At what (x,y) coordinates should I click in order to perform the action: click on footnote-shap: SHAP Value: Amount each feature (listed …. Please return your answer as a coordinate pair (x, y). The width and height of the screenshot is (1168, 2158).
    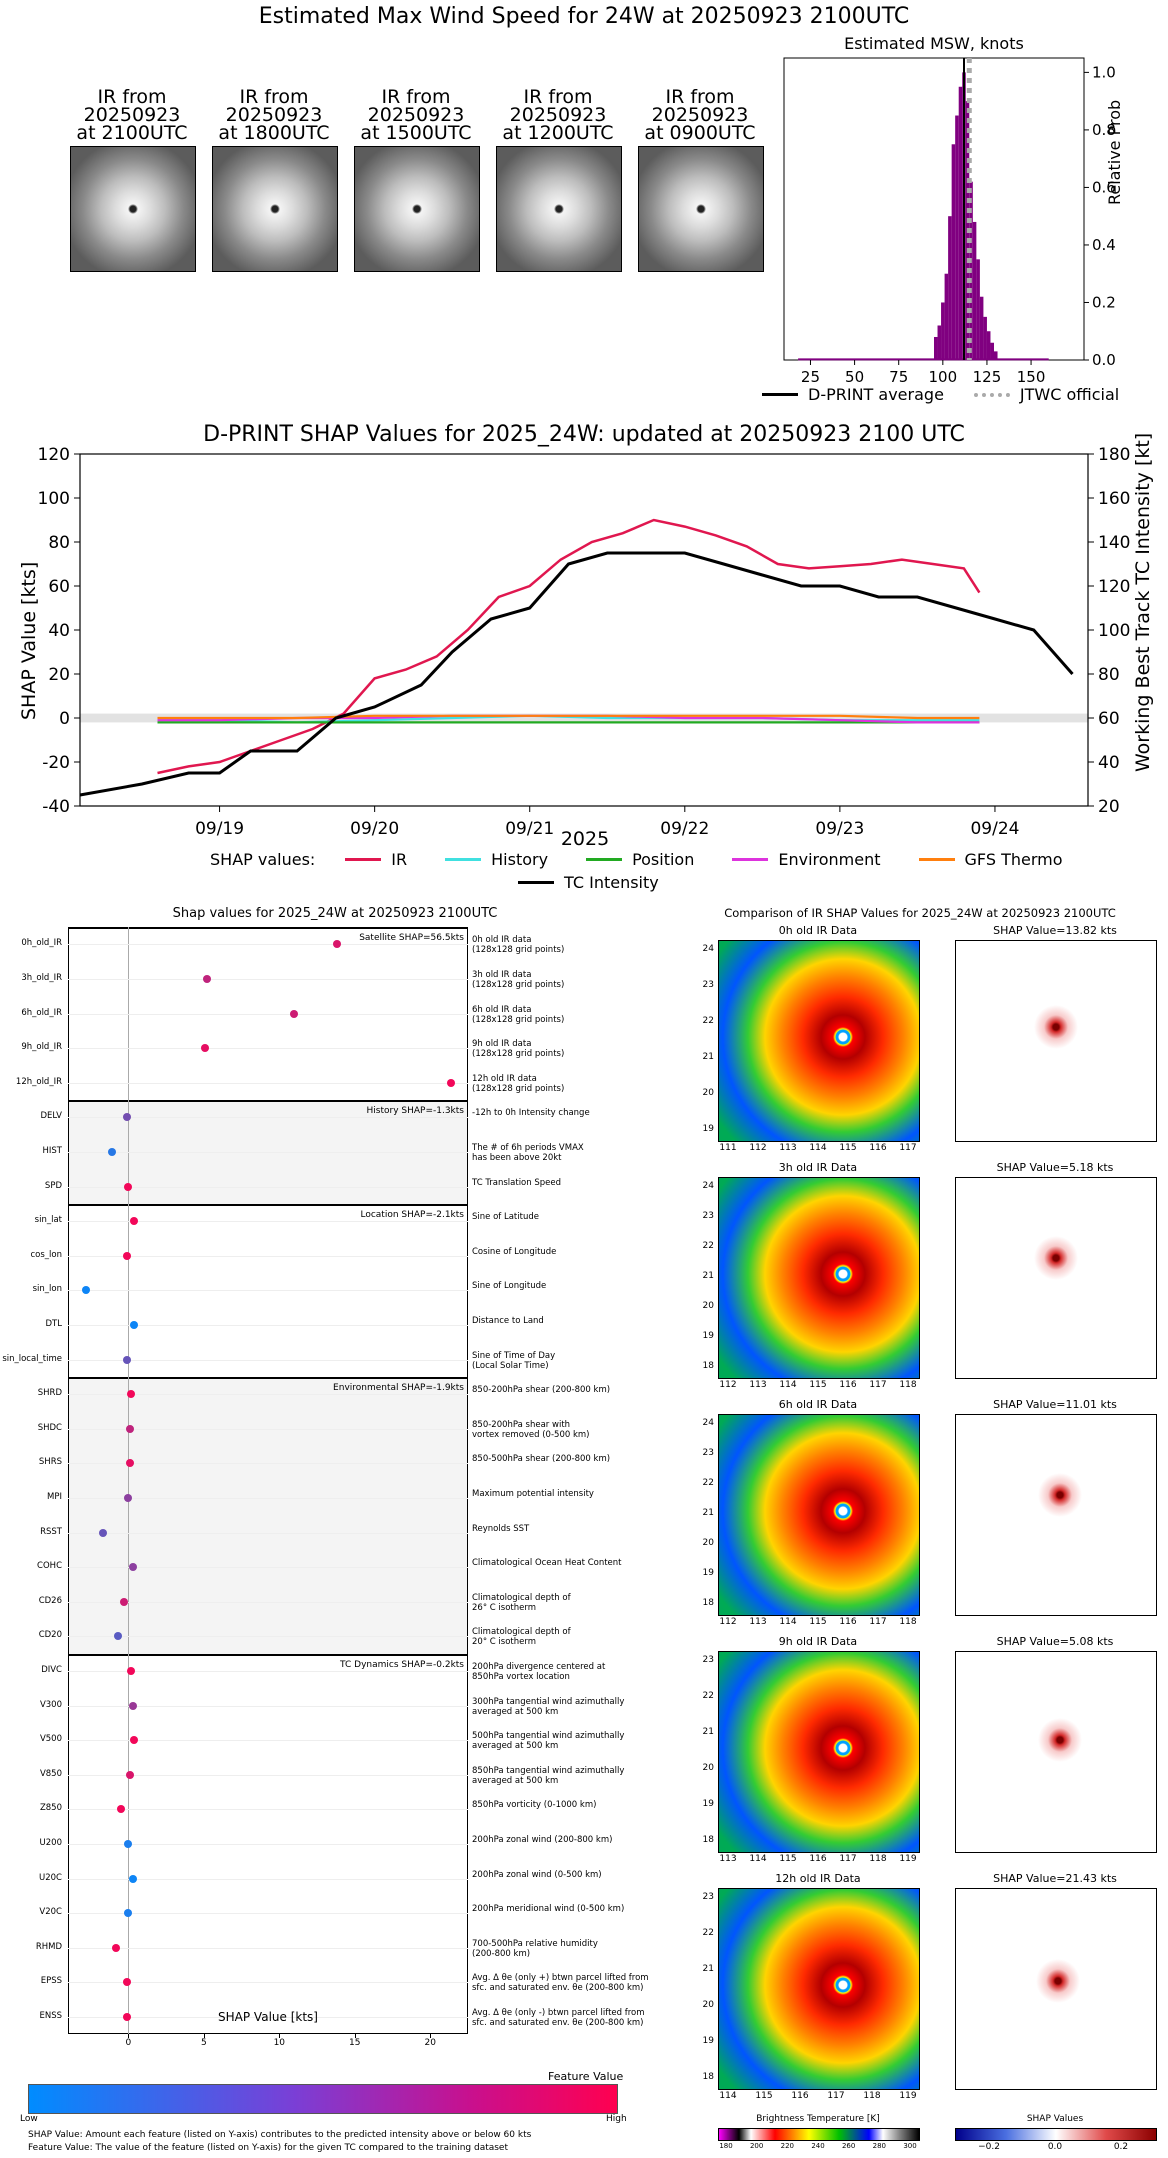
    Looking at the image, I should click on (280, 2135).